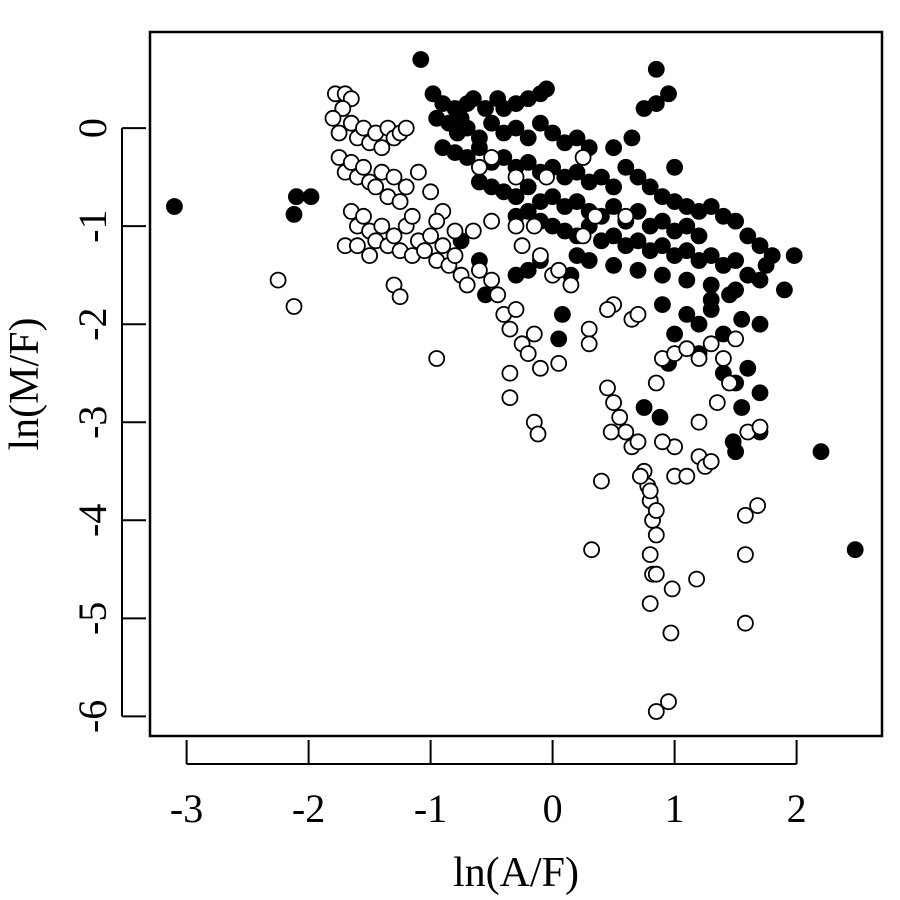 The image size is (900, 900). Describe the element at coordinates (186, 808) in the screenshot. I see `x-tick-label: -3` at that location.